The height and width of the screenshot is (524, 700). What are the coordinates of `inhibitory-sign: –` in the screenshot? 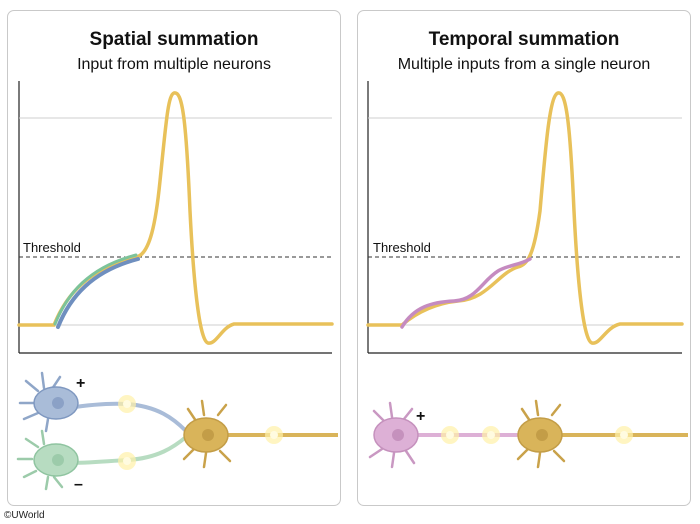 It's located at (78, 484).